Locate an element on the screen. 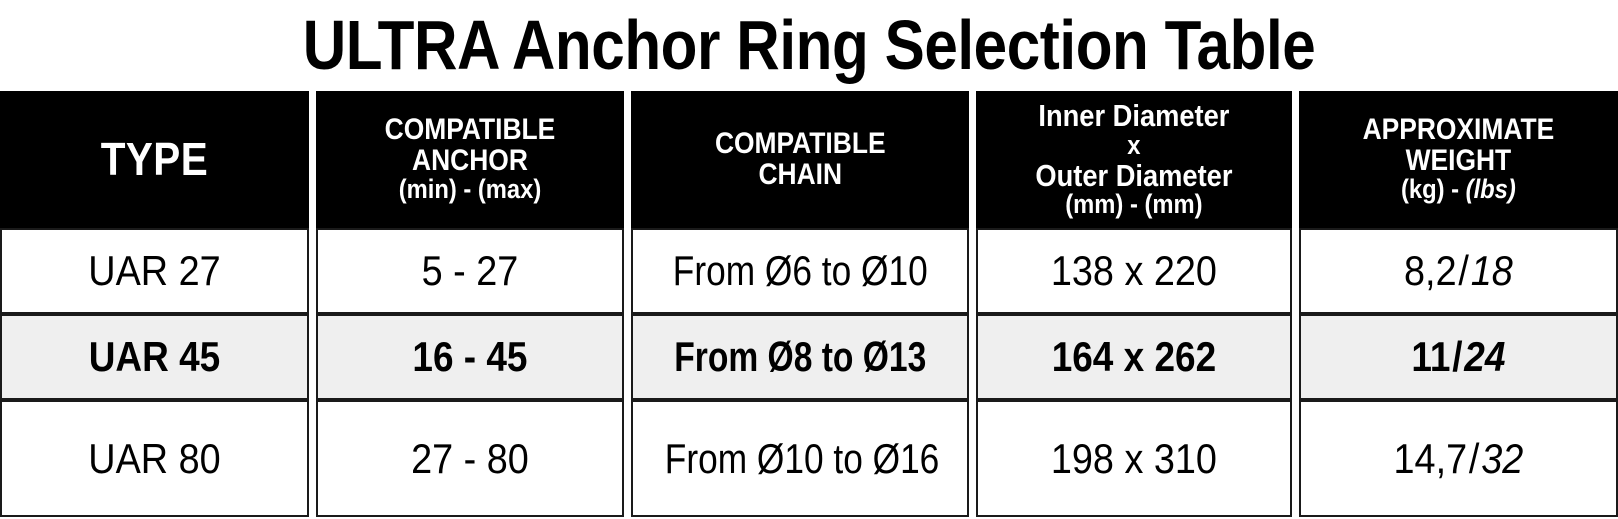 Image resolution: width=1618 pixels, height=519 pixels. cell-type: UAR 45 is located at coordinates (154, 357).